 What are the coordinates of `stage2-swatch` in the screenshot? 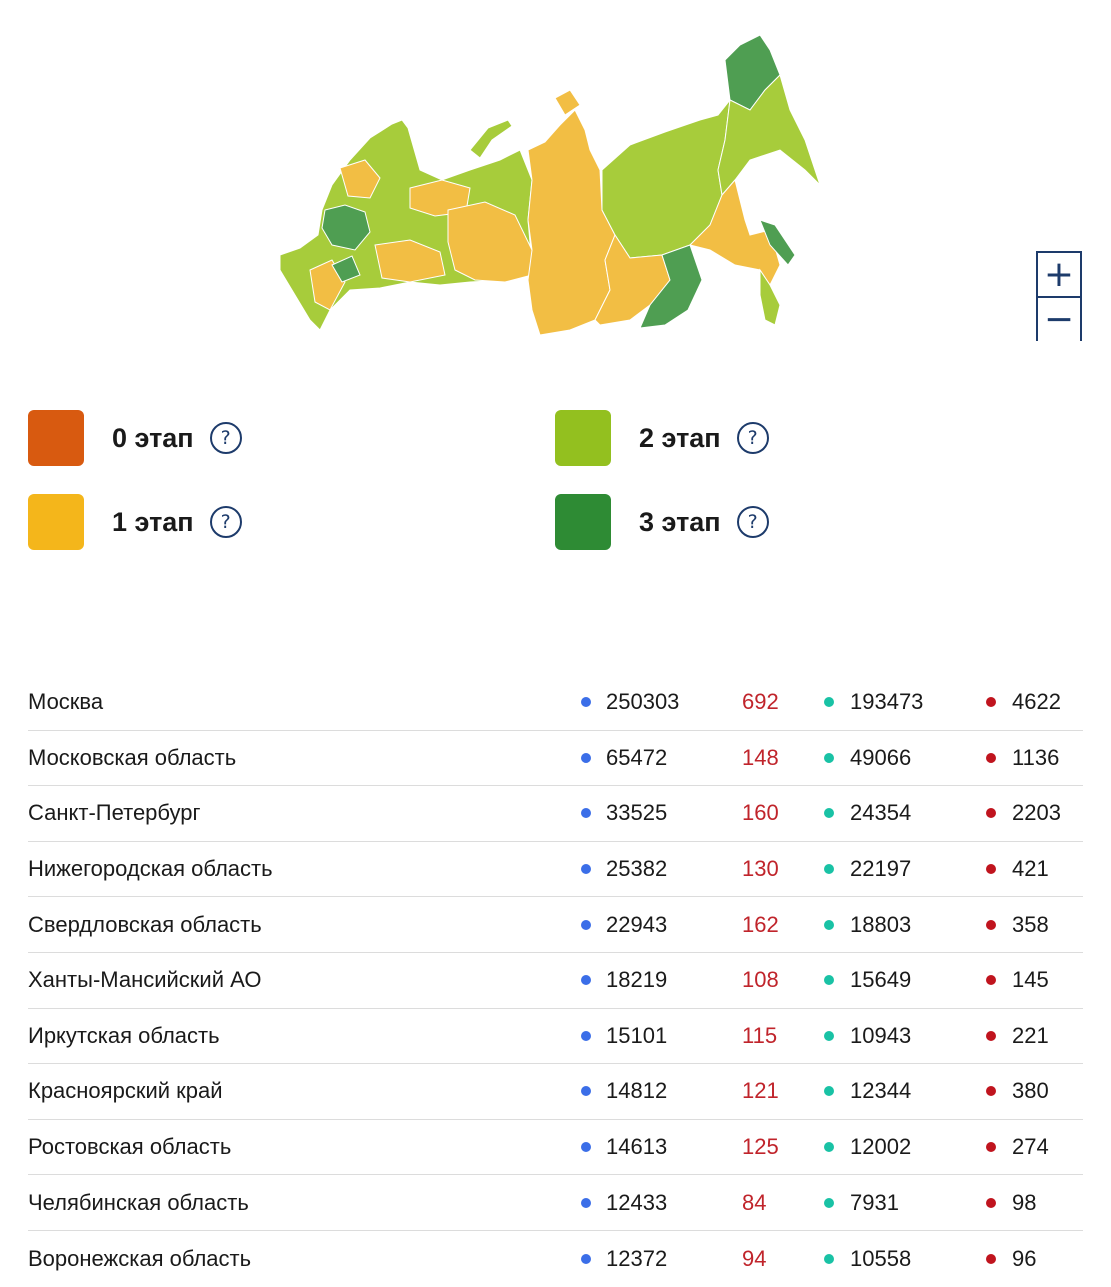 It's located at (583, 438).